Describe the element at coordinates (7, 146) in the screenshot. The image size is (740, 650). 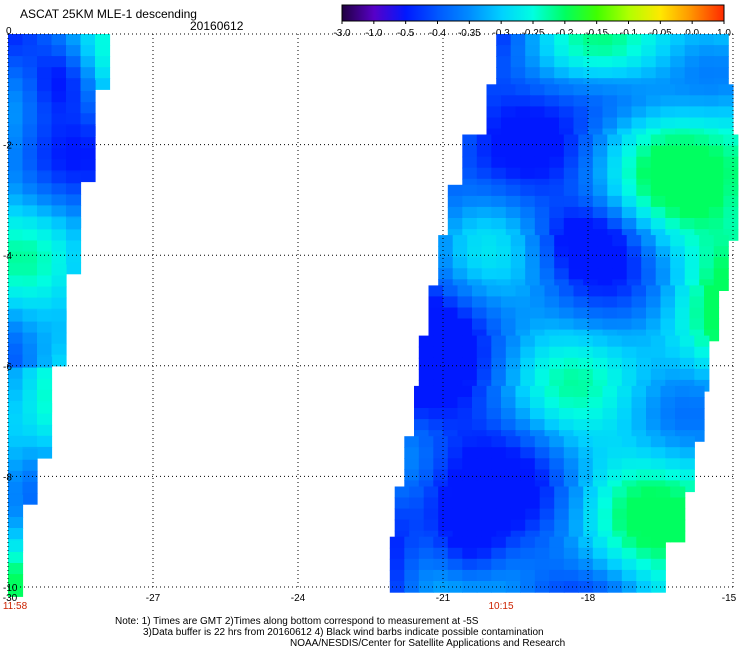
I see `y-tick-label: -2` at that location.